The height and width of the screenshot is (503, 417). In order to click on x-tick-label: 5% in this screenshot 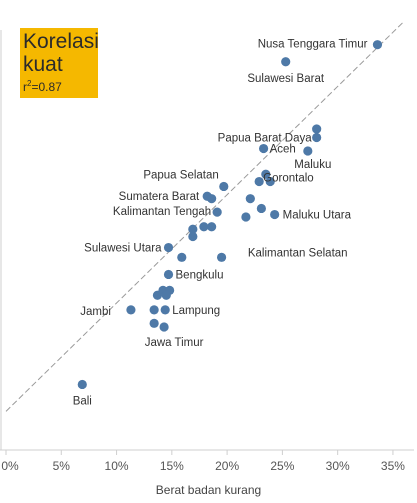, I will do `click(62, 466)`.